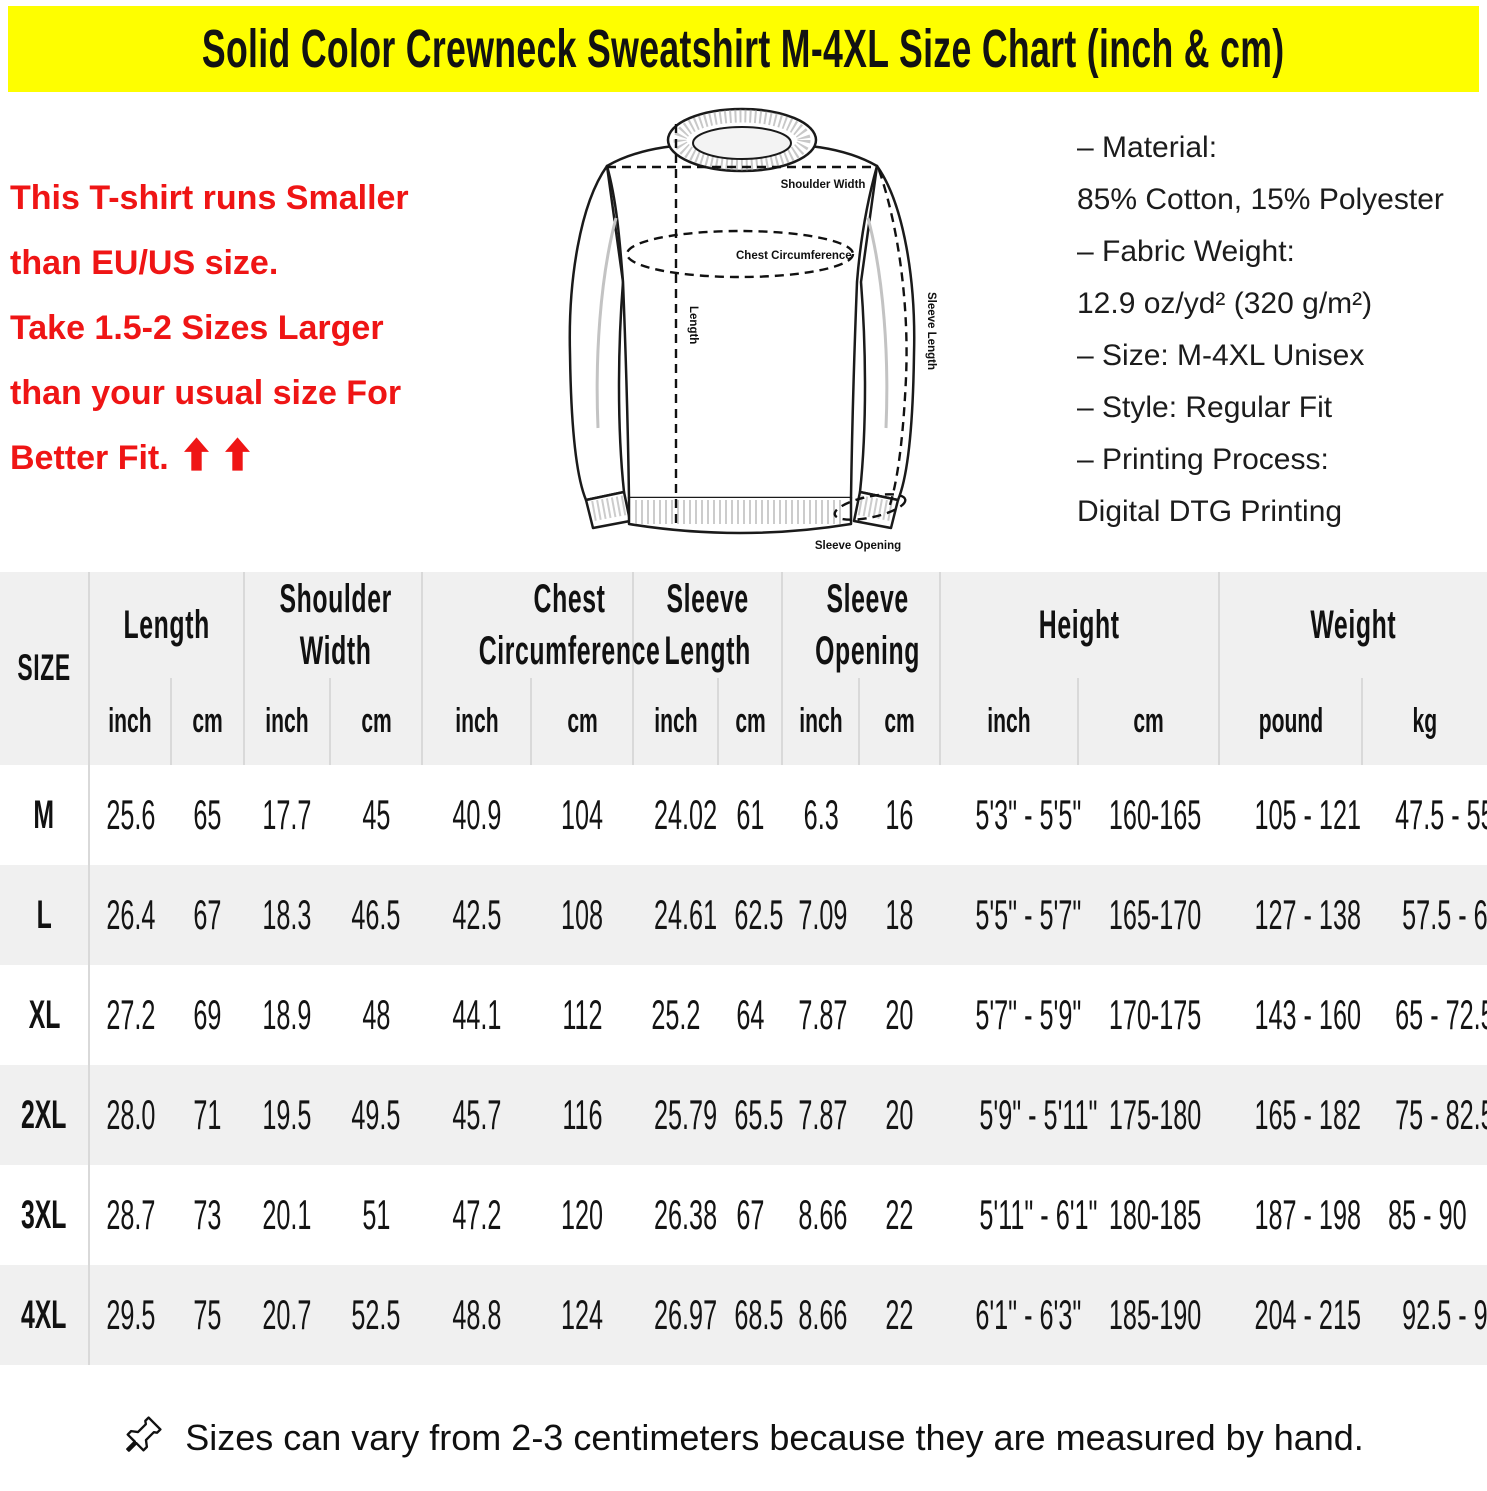 This screenshot has height=1491, width=1487. Describe the element at coordinates (1155, 1014) in the screenshot. I see `cell-value: 170-175` at that location.